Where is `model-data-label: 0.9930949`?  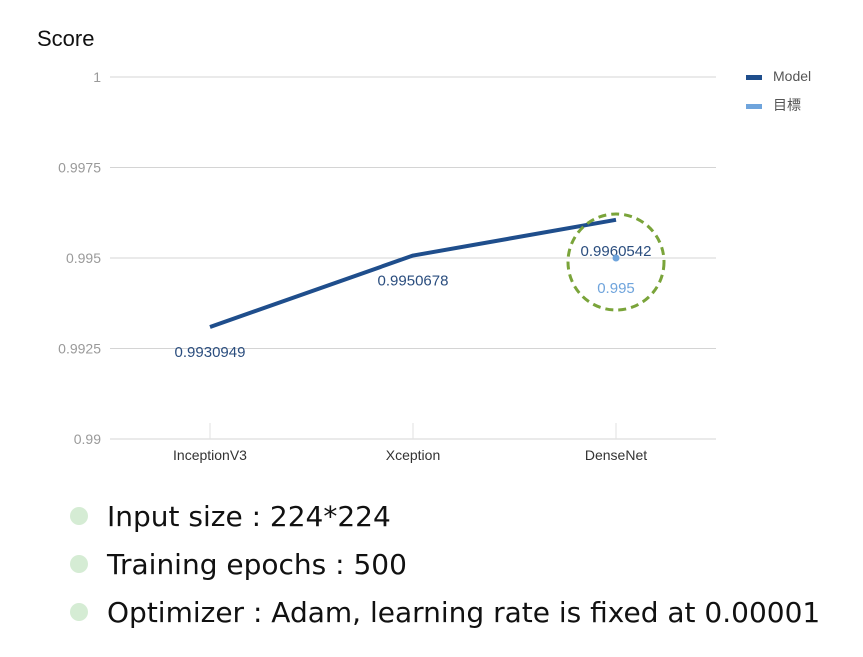 model-data-label: 0.9930949 is located at coordinates (210, 352).